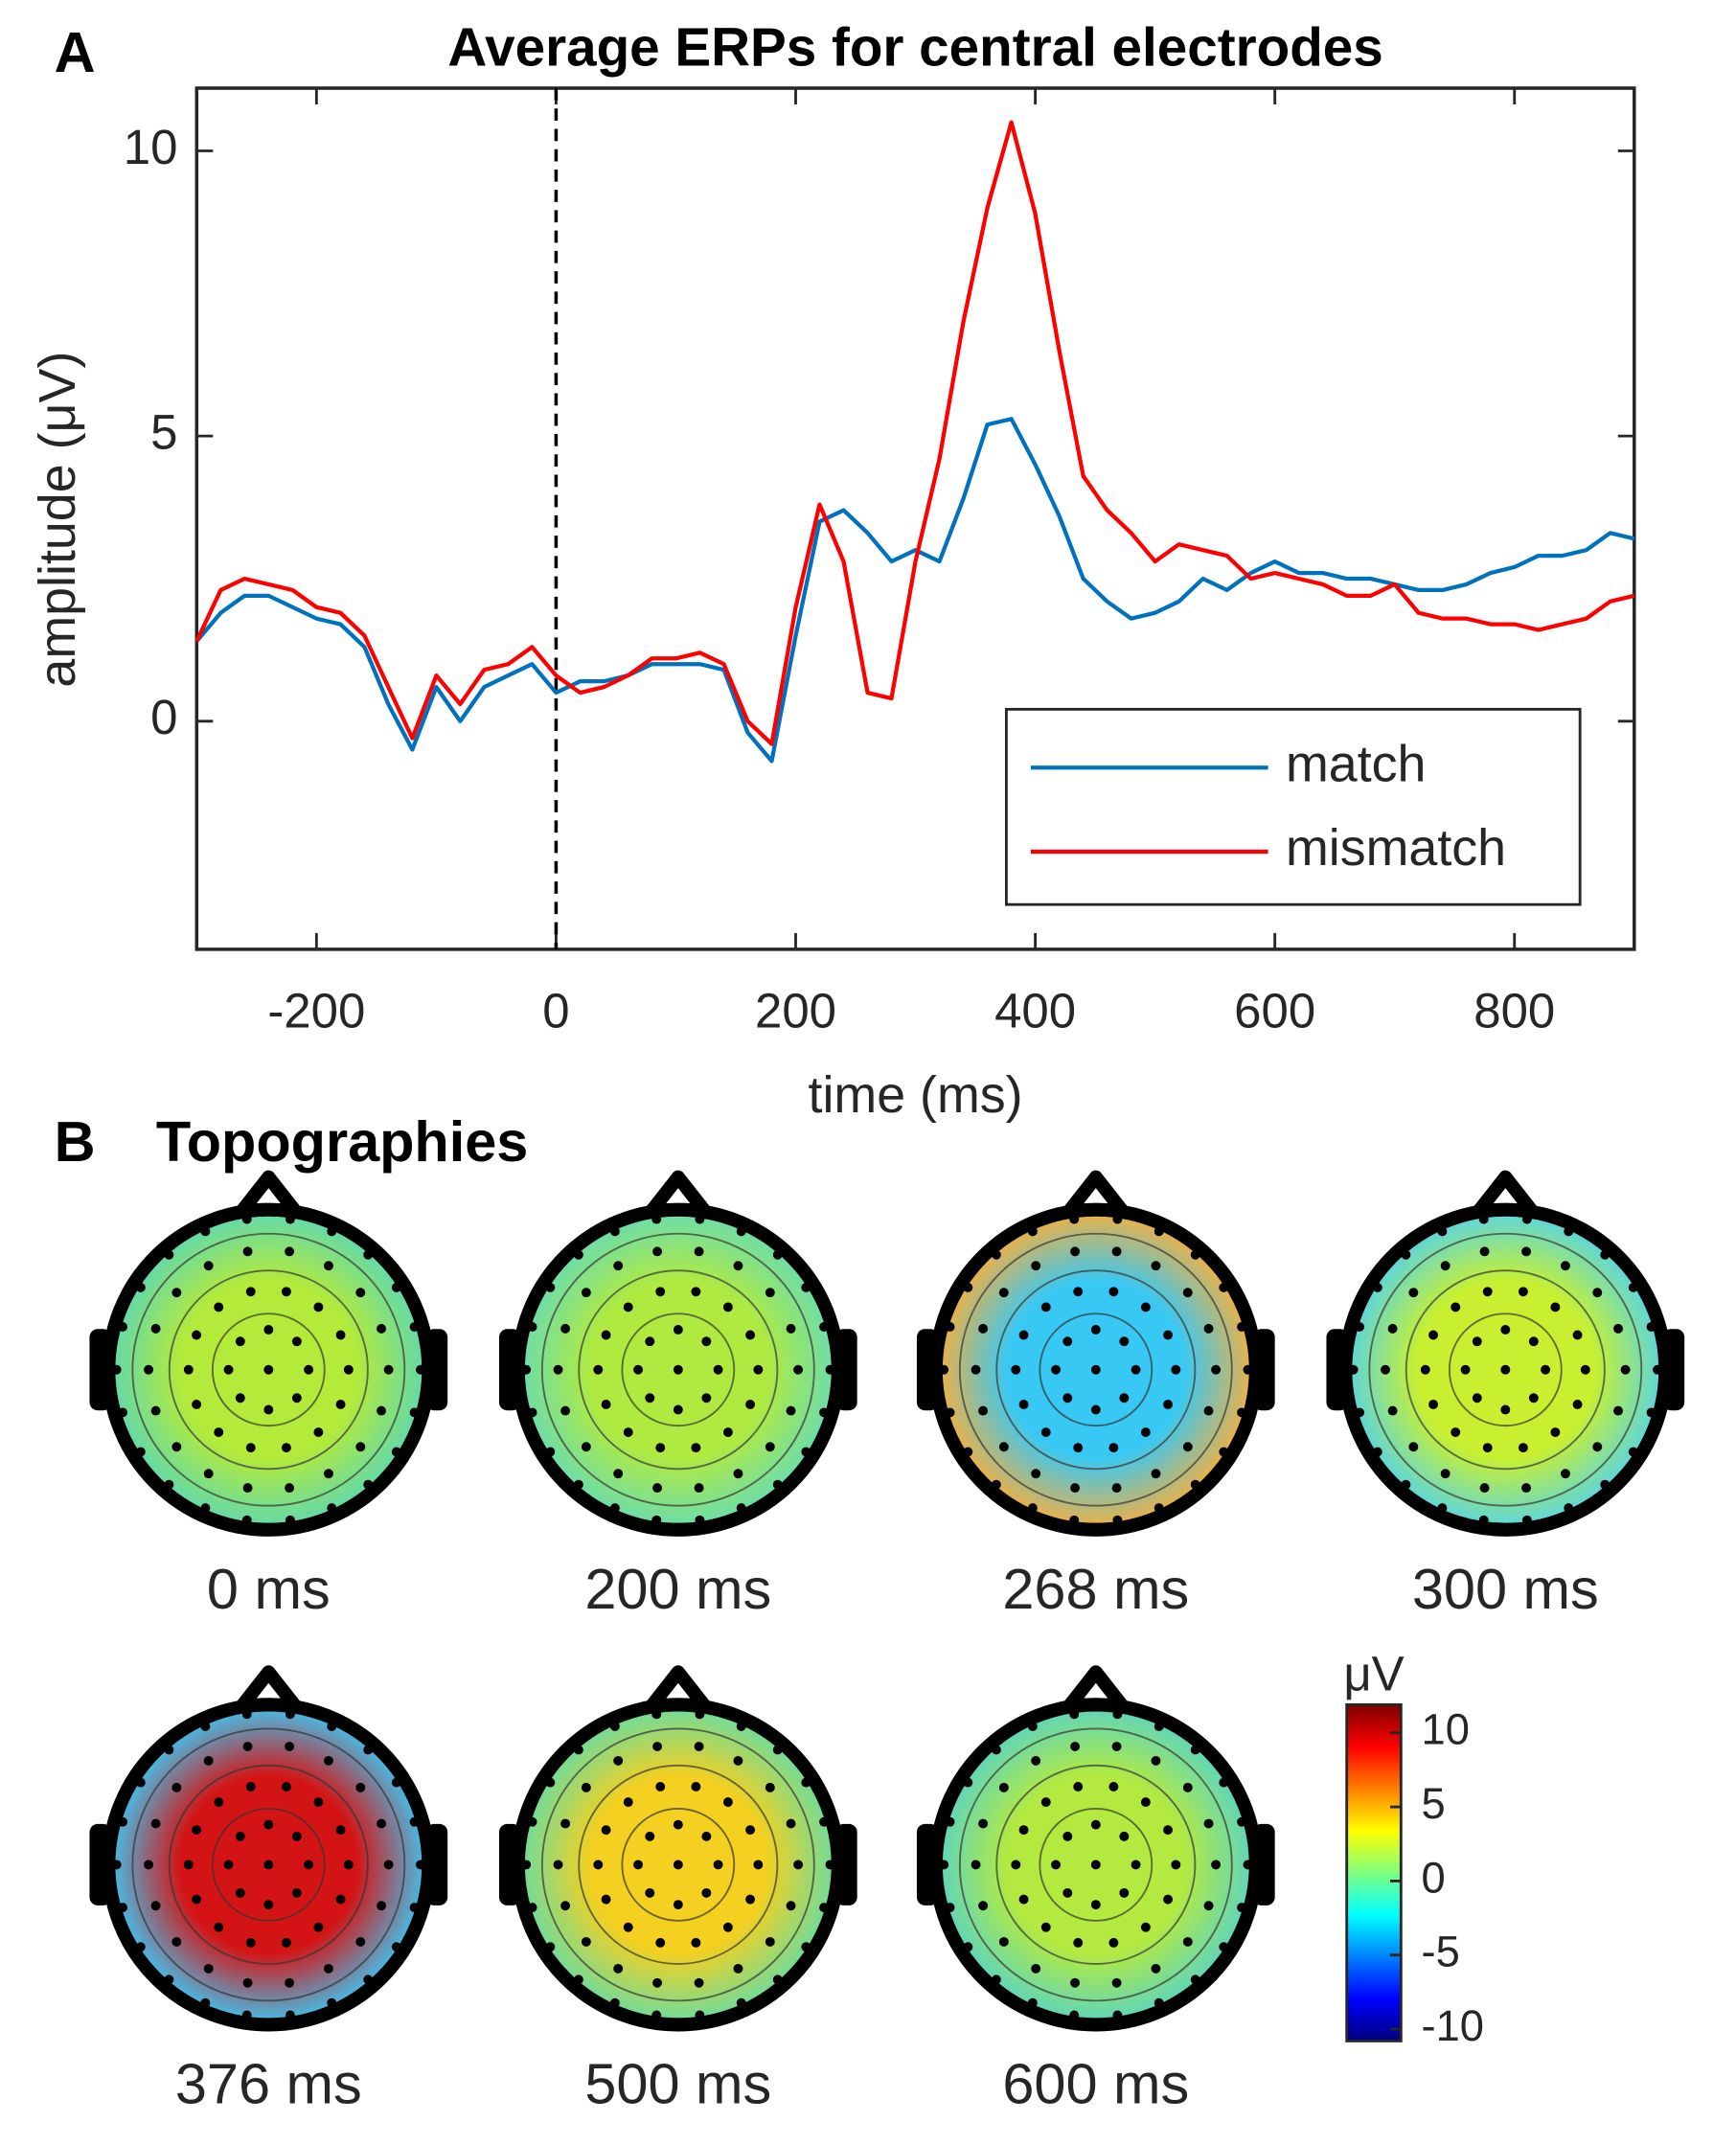 Image resolution: width=1736 pixels, height=2145 pixels. What do you see at coordinates (1506, 1589) in the screenshot?
I see `map-label: 300 ms` at bounding box center [1506, 1589].